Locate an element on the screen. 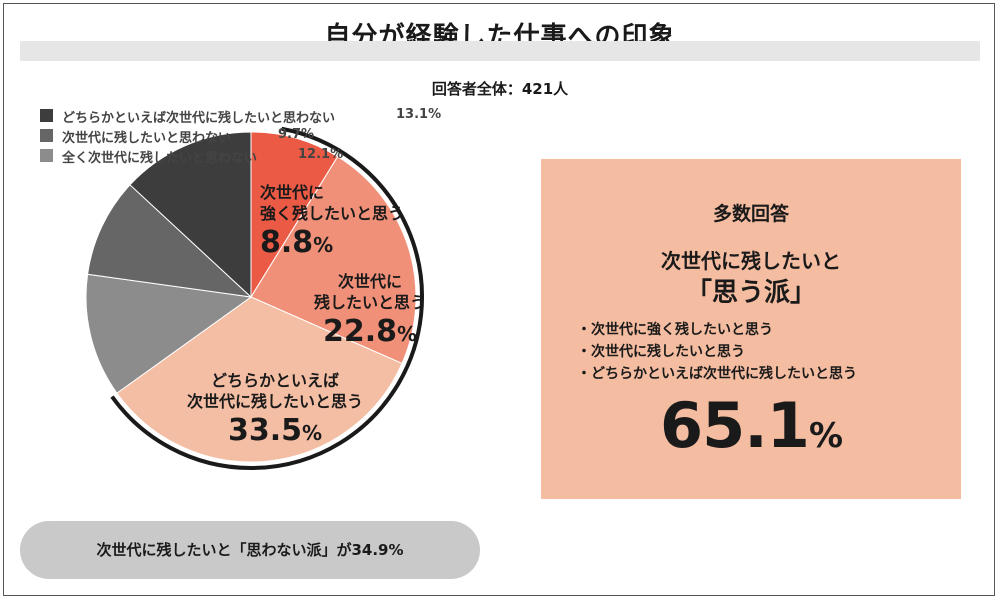 The width and height of the screenshot is (1000, 601). legend-label: 全く次世代に残したいと思わない is located at coordinates (160, 158).